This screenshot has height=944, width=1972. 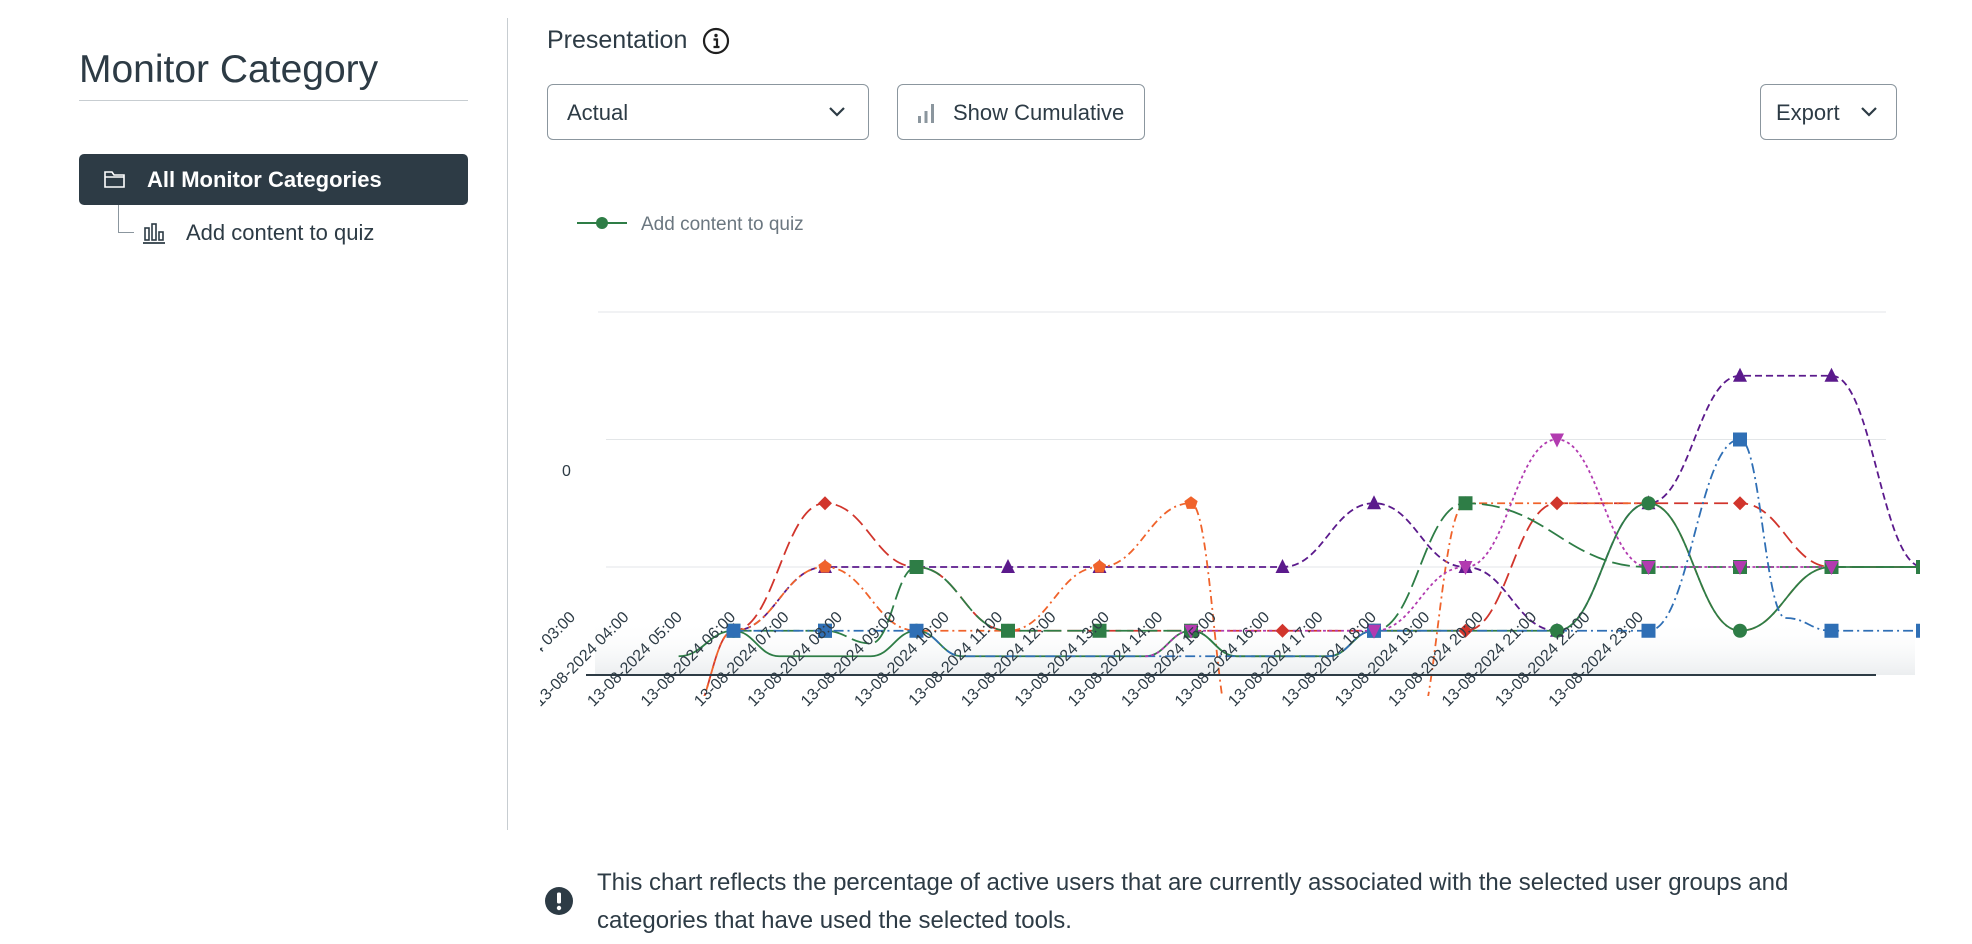 What do you see at coordinates (708, 112) in the screenshot?
I see `presentation-mode-select: Actual` at bounding box center [708, 112].